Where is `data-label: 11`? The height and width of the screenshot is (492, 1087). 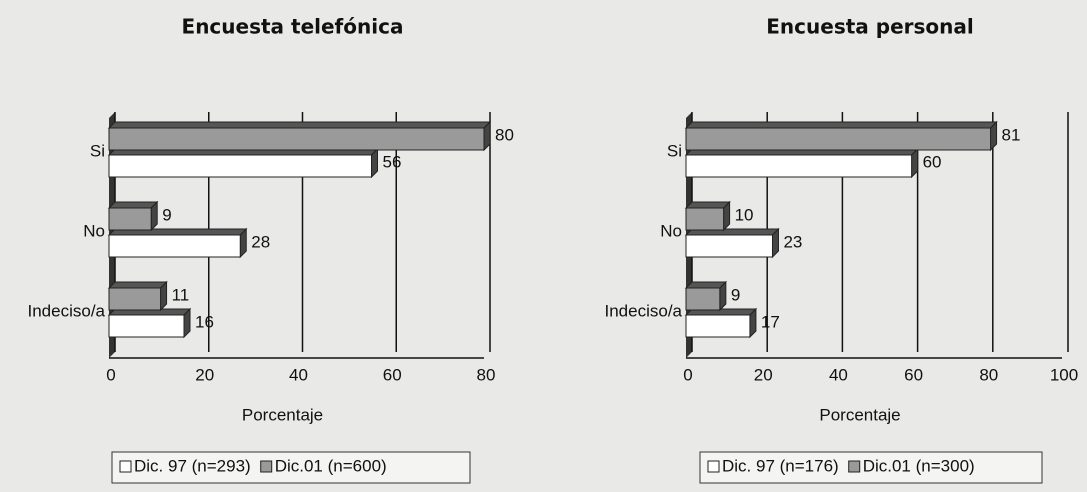 data-label: 11 is located at coordinates (181, 294).